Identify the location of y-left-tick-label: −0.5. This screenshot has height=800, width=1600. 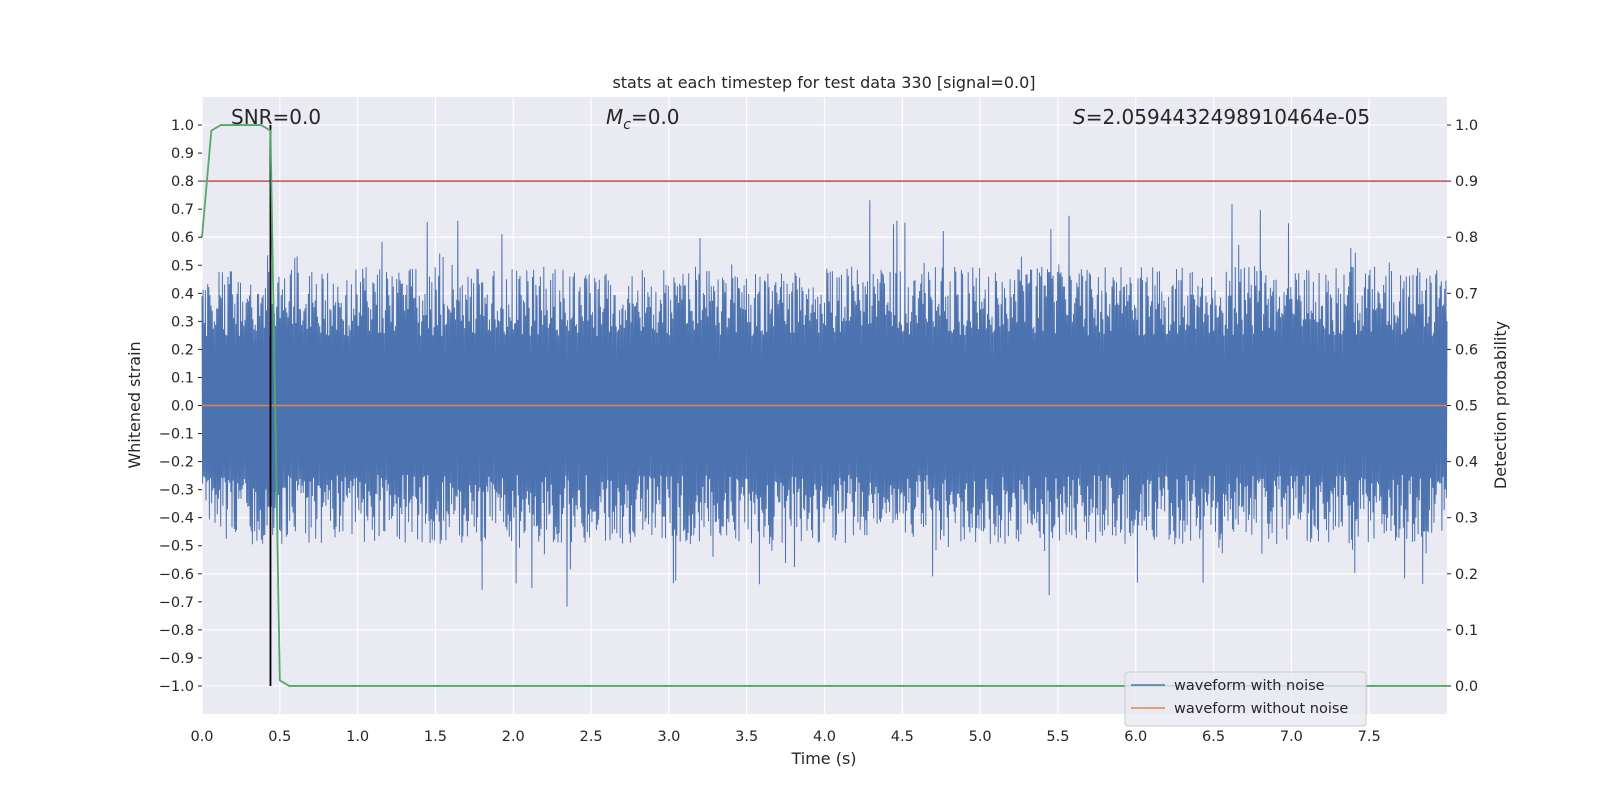
(176, 547).